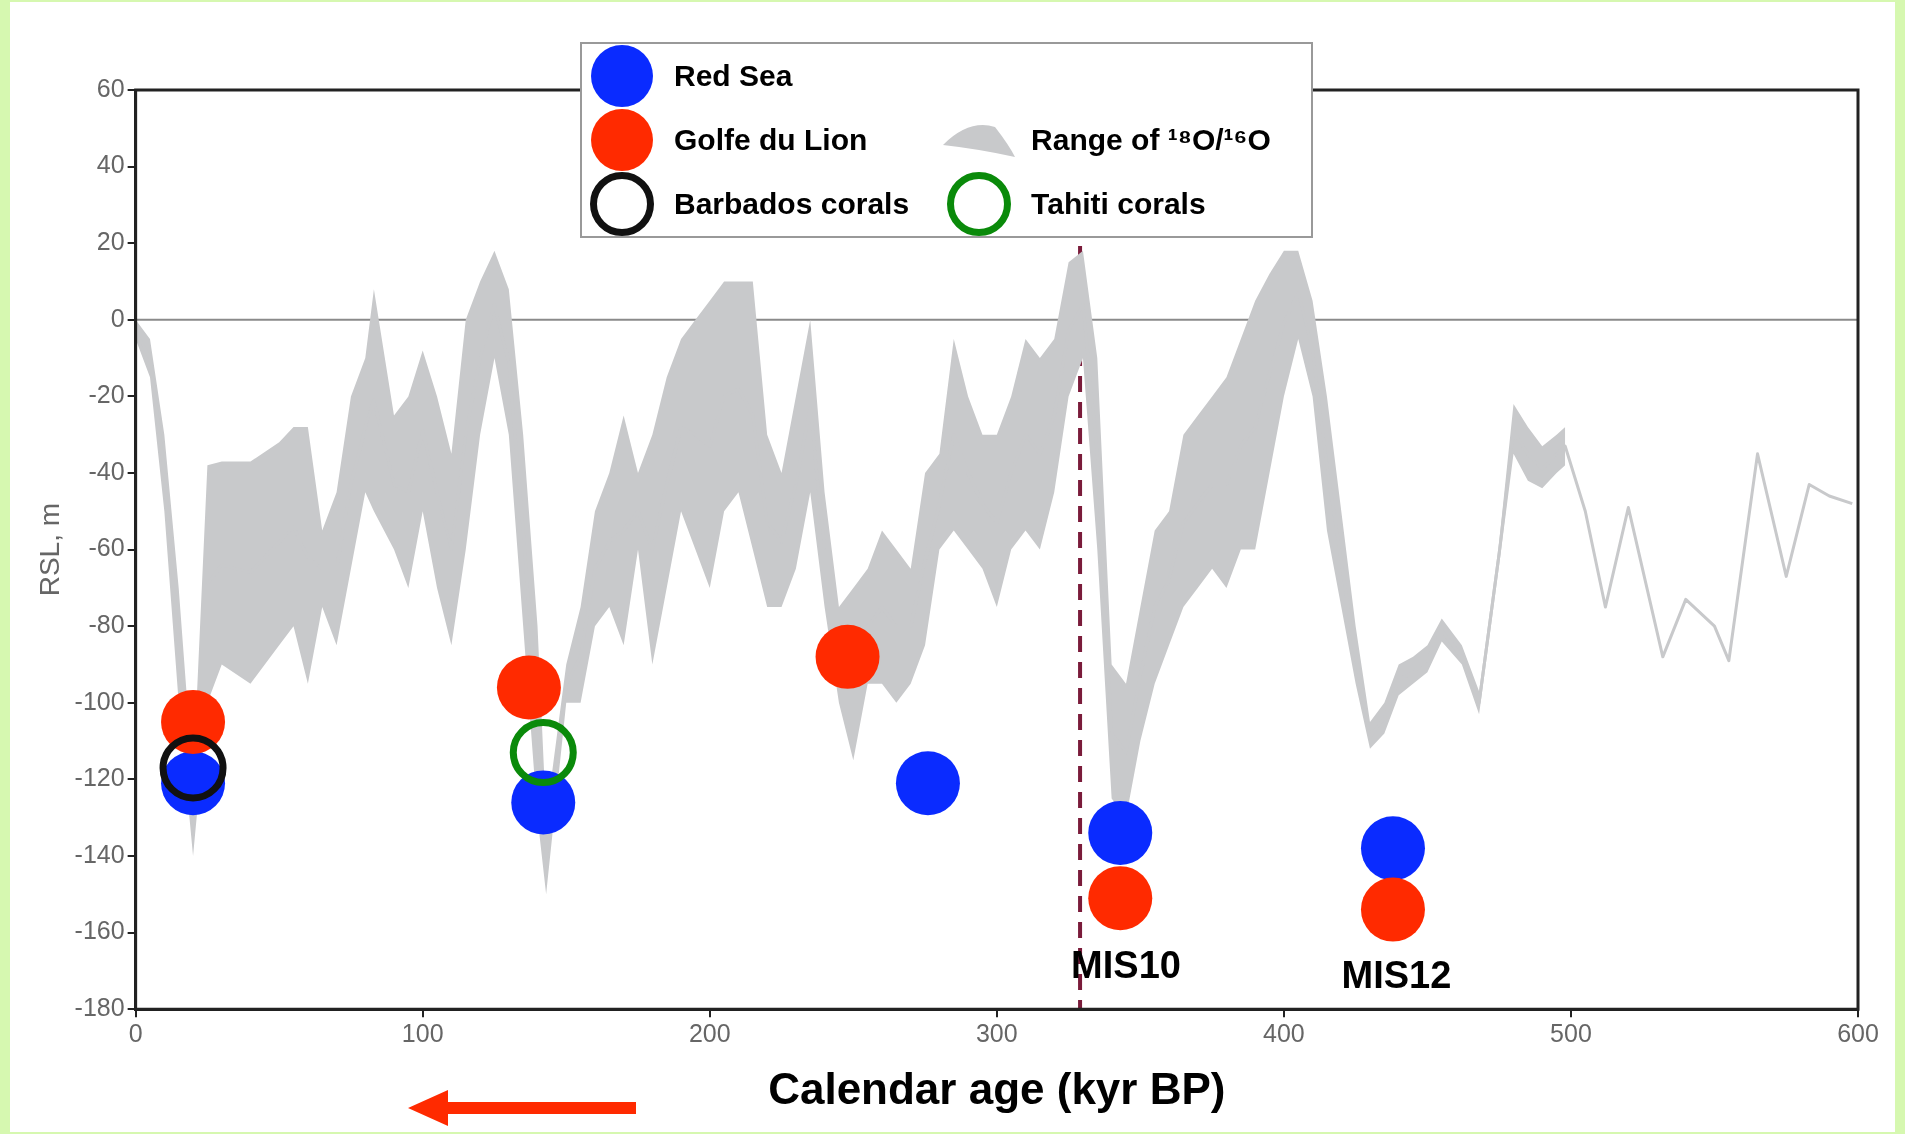  What do you see at coordinates (106, 547) in the screenshot?
I see `y-tick-label: -60` at bounding box center [106, 547].